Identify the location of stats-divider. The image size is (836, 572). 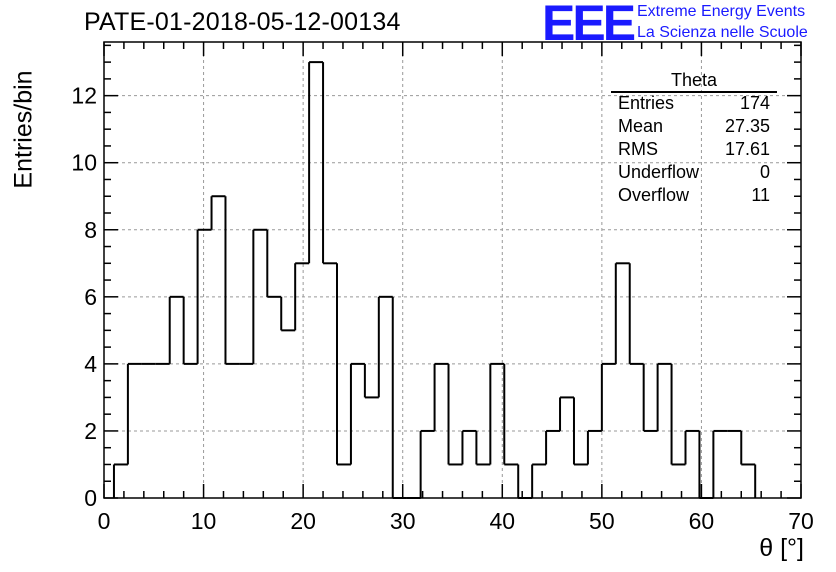
(694, 92).